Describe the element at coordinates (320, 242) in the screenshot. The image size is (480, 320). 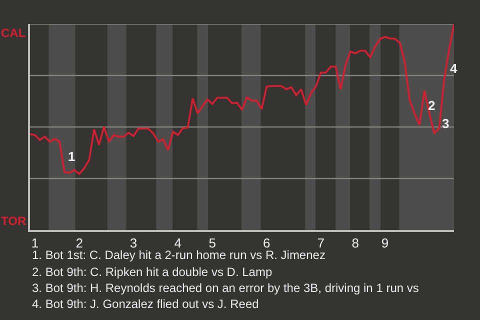
I see `x-tick-label: 7` at that location.